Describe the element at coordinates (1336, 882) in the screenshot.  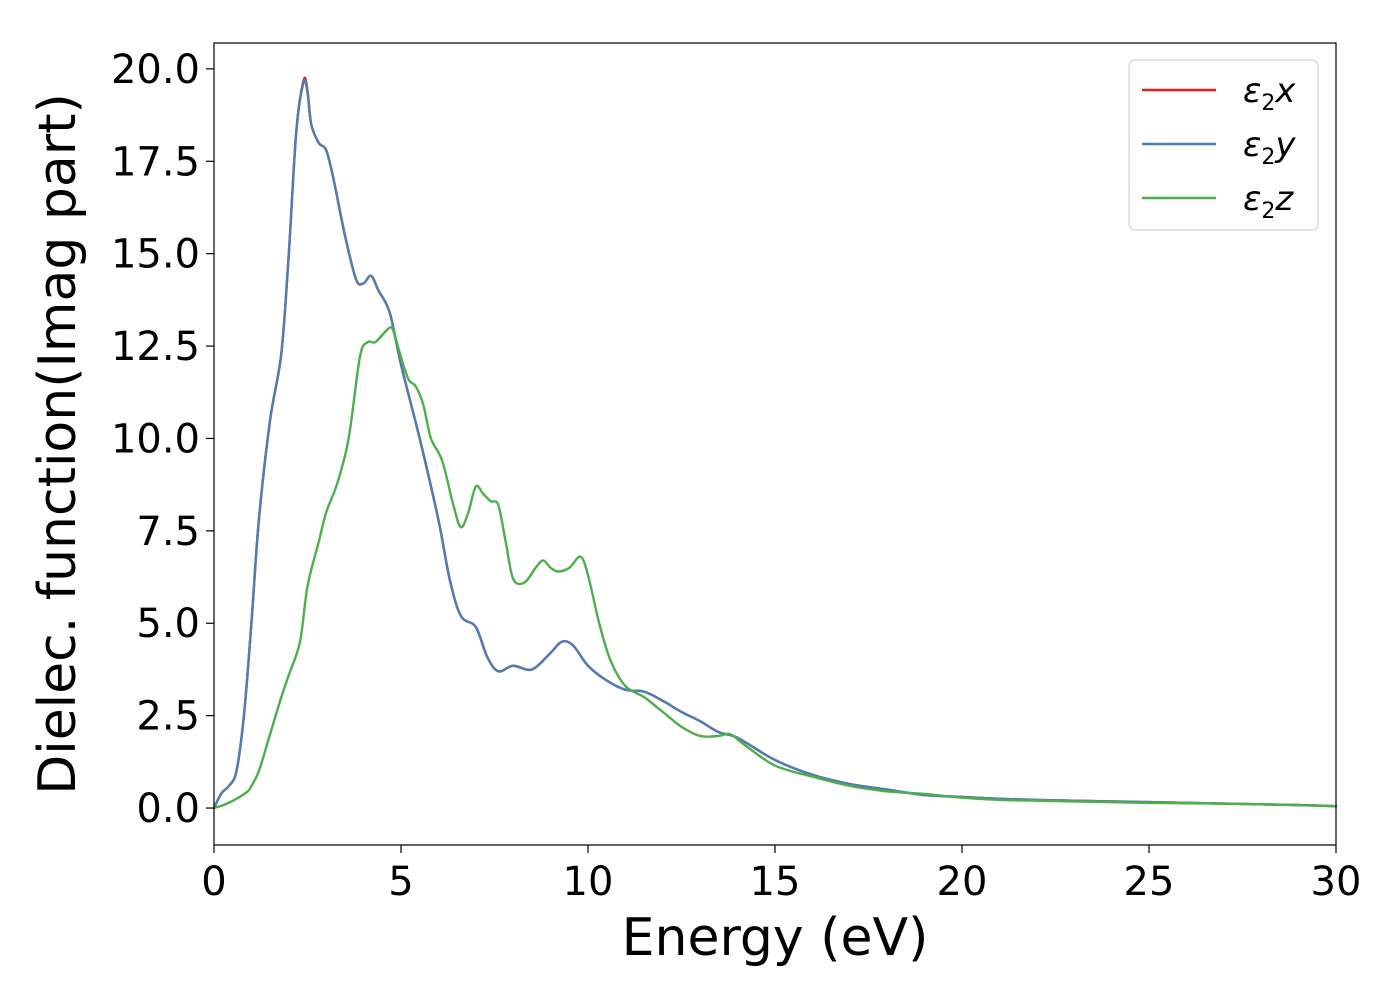
I see `x-tick-label: 30` at that location.